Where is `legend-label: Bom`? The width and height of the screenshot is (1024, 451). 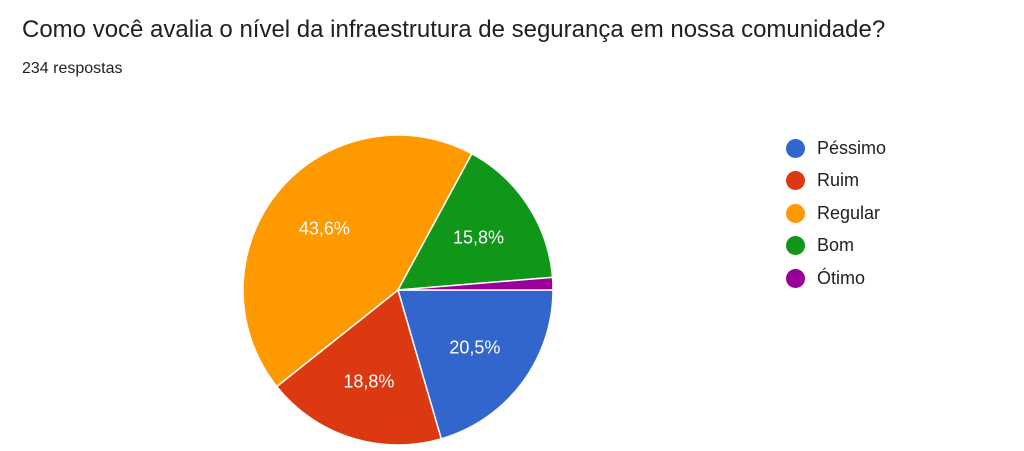 legend-label: Bom is located at coordinates (836, 245).